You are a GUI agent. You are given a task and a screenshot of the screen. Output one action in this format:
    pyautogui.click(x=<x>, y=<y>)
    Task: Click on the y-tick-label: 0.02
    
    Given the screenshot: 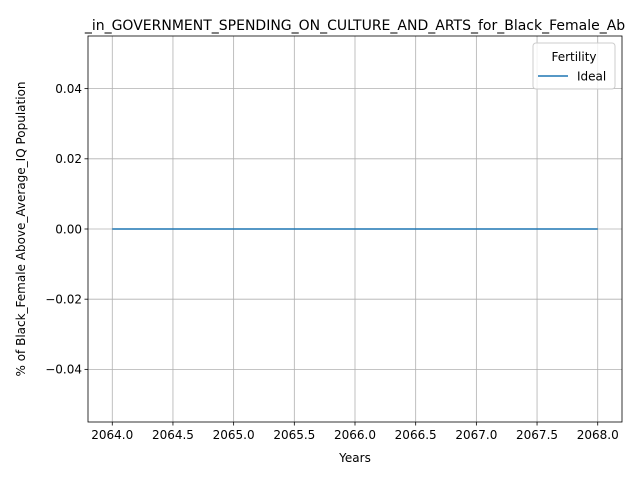 What is the action you would take?
    pyautogui.click(x=68, y=159)
    